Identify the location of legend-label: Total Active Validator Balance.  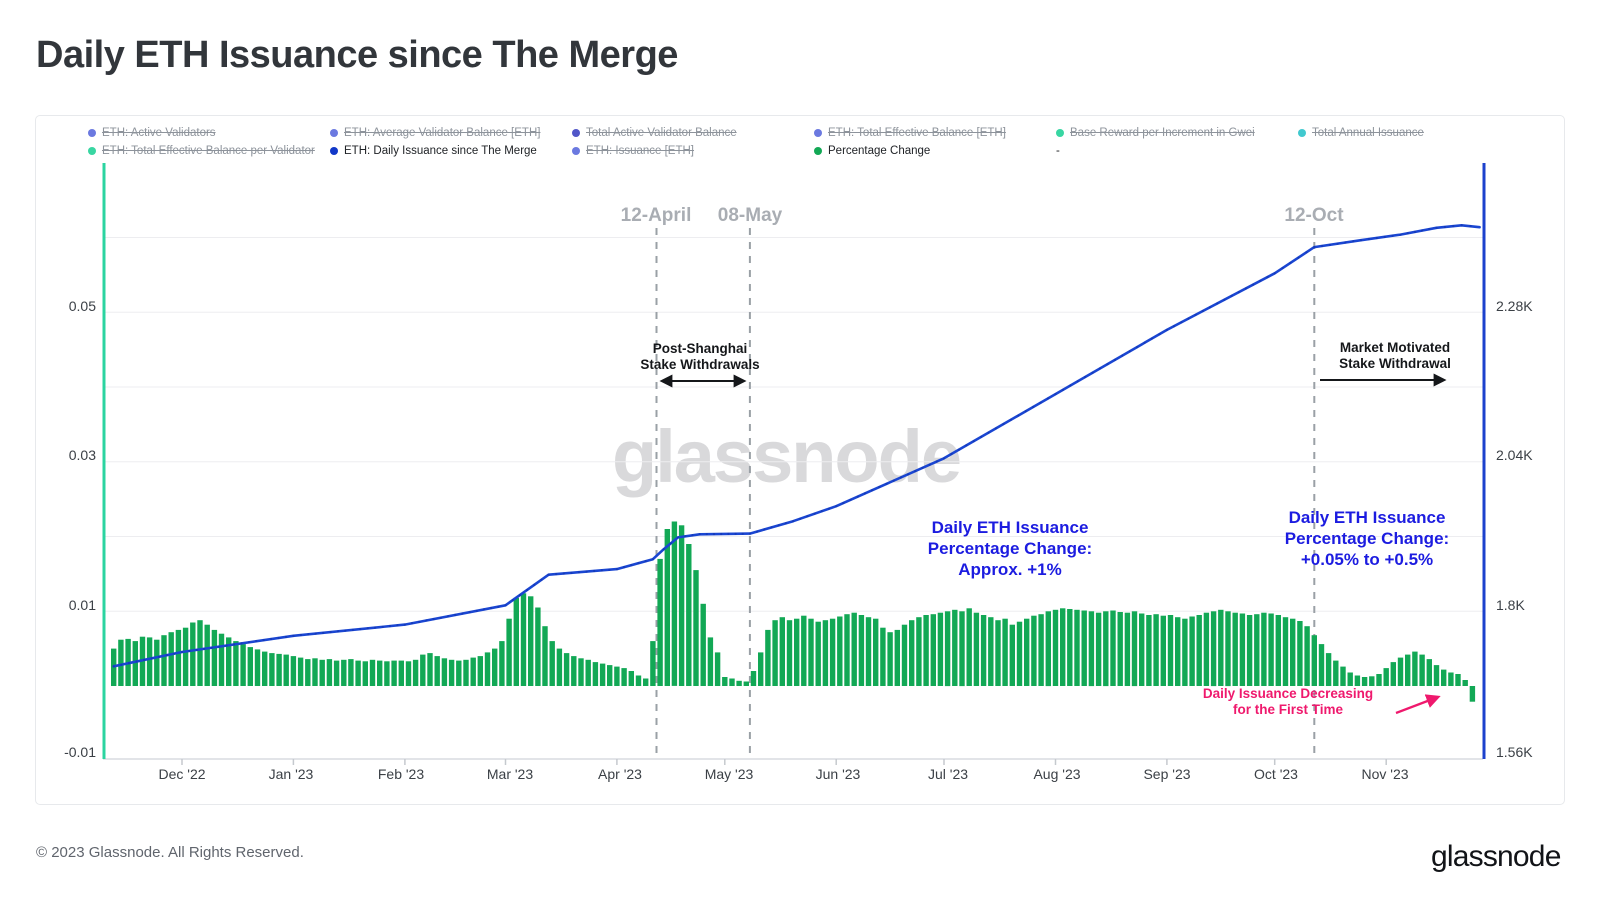
(661, 133).